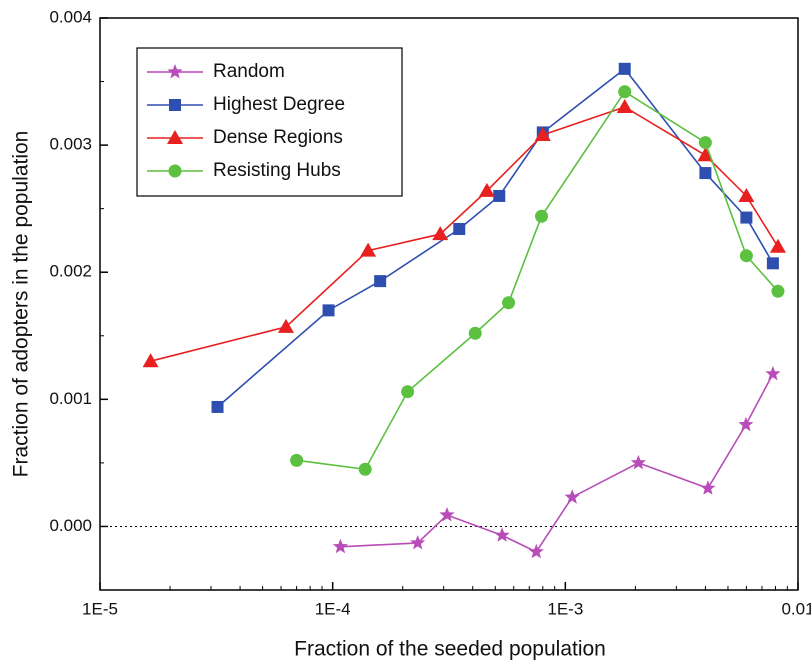  I want to click on legend-label: Random, so click(249, 71).